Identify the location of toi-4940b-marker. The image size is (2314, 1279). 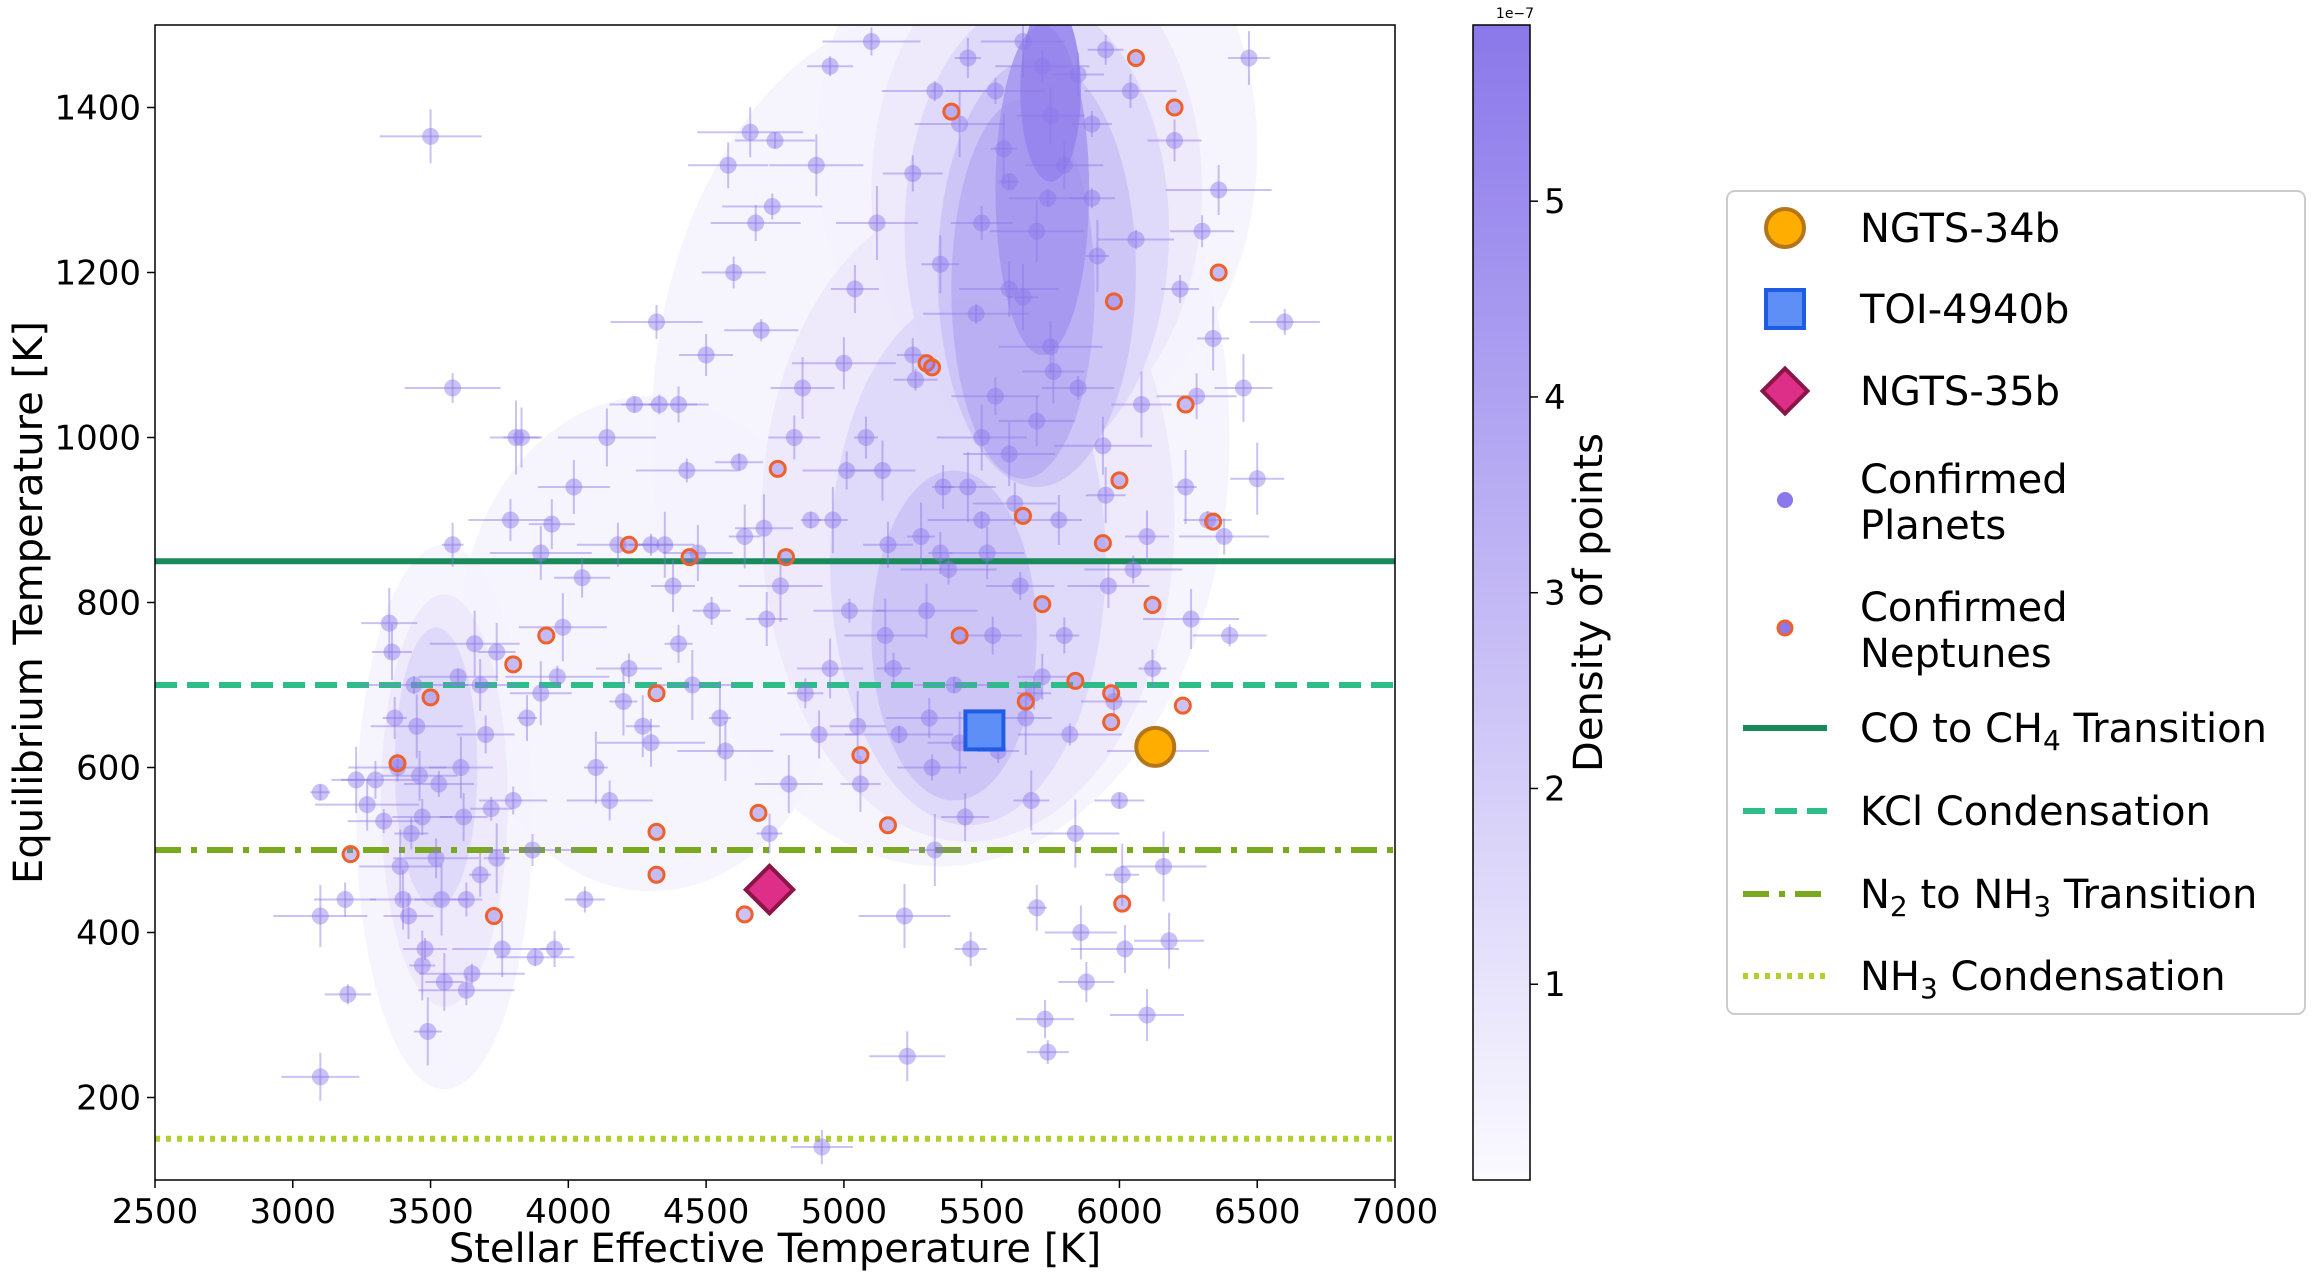
(984, 730).